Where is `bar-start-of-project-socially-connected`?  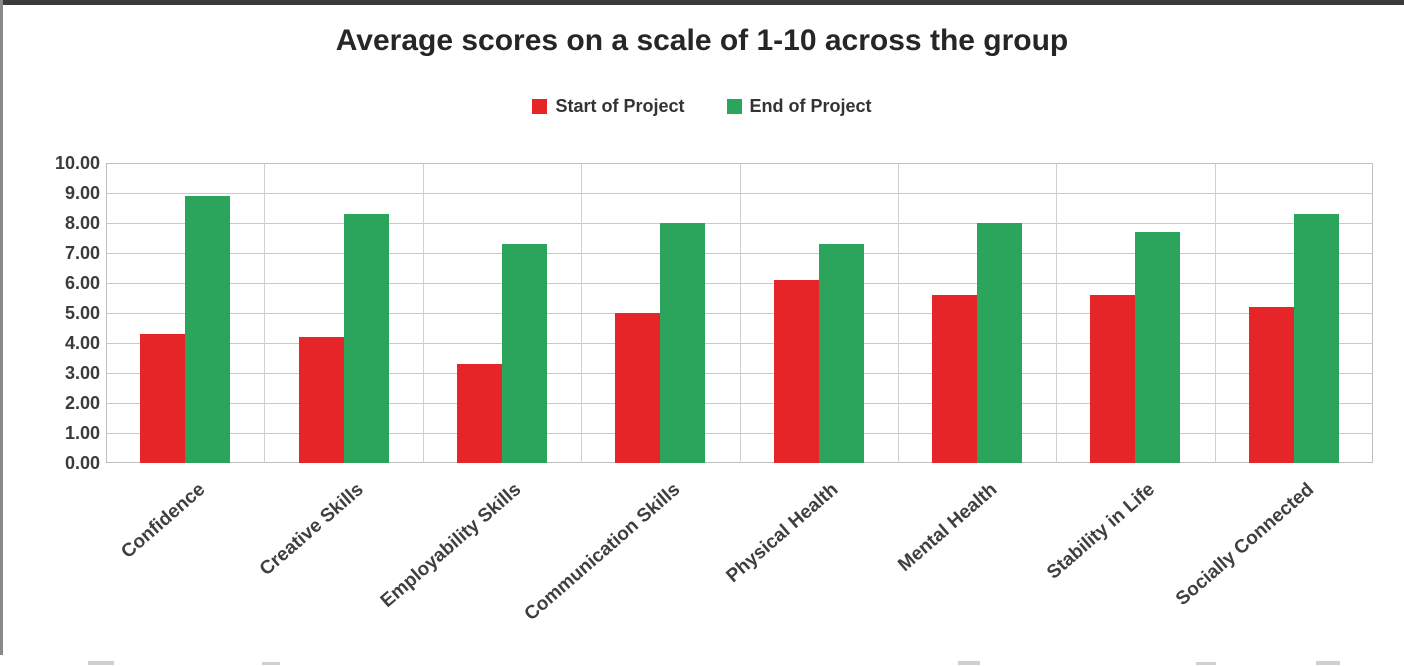 bar-start-of-project-socially-connected is located at coordinates (1271, 385).